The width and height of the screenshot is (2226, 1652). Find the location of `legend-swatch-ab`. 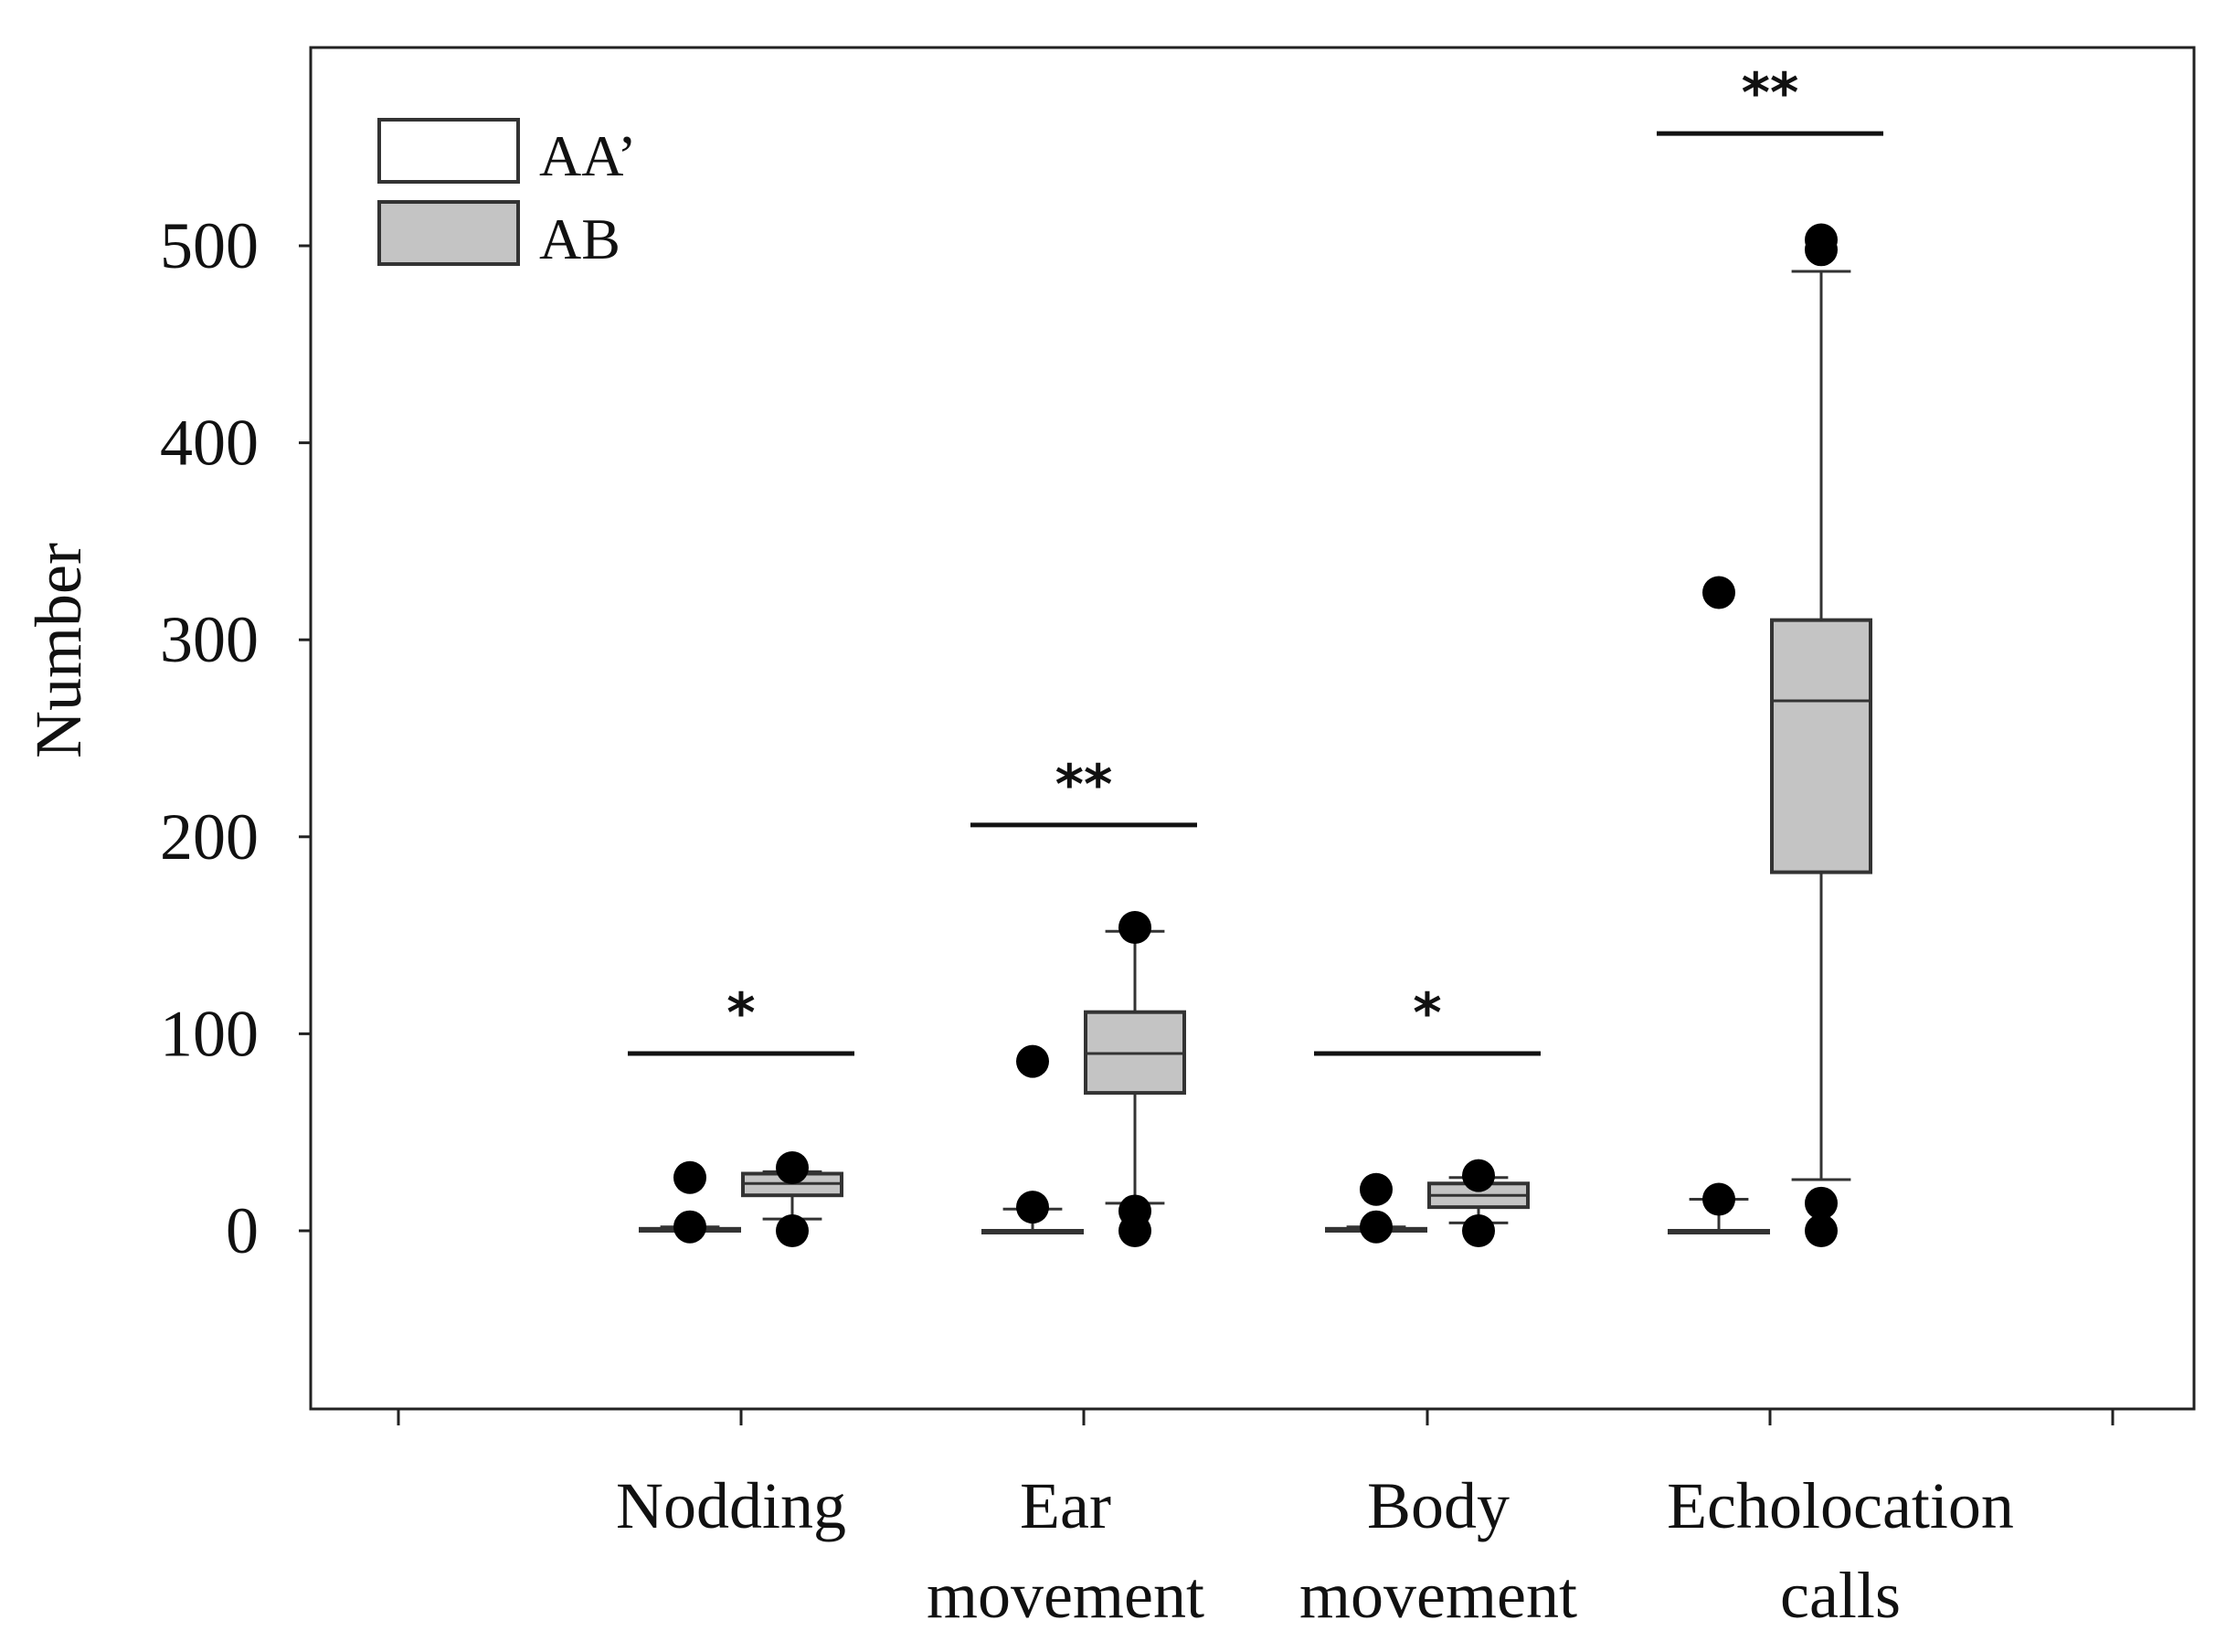

legend-swatch-ab is located at coordinates (448, 233).